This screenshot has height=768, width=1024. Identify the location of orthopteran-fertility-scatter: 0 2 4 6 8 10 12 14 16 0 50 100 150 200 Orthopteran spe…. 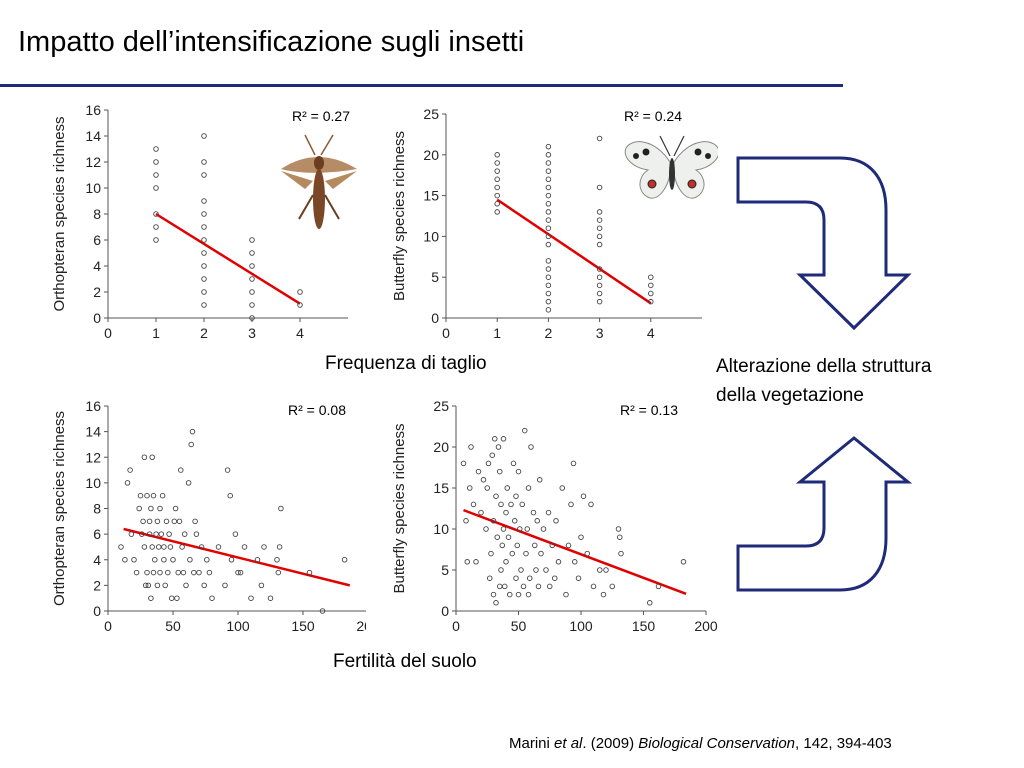
(208, 516).